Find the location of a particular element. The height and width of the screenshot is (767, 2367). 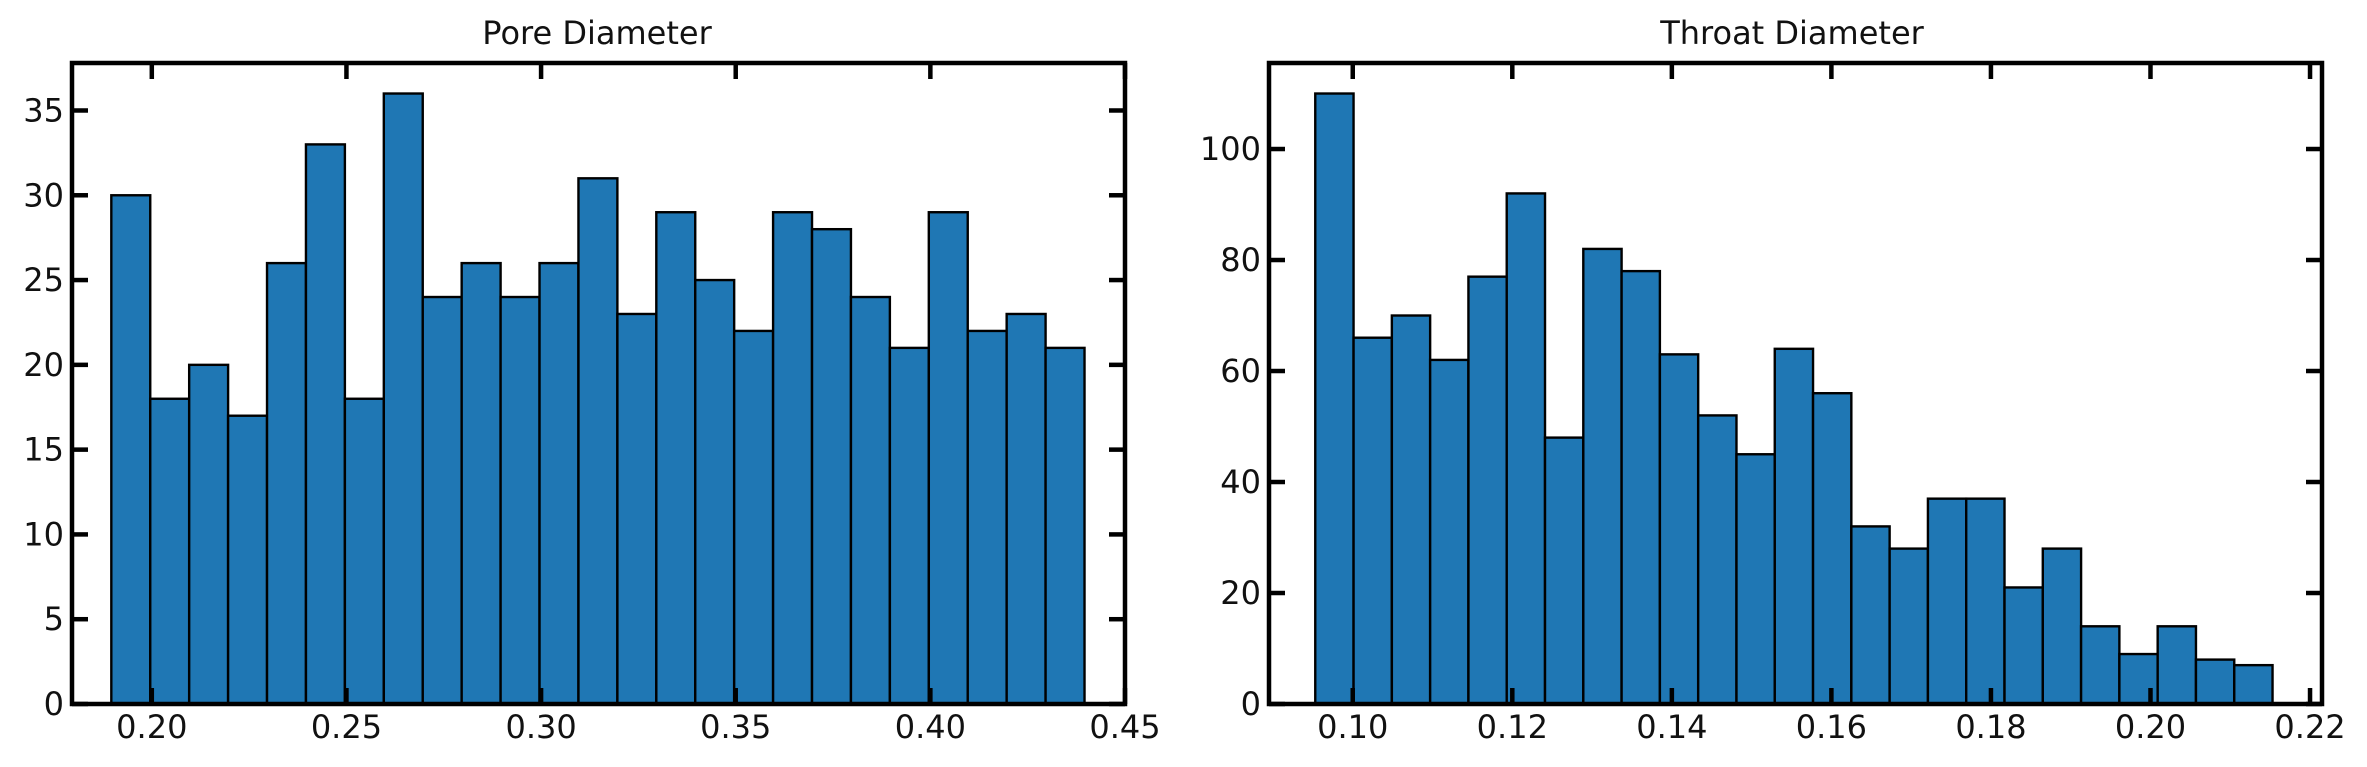

pore-diameter-x-tick-label: 0.25 is located at coordinates (346, 727).